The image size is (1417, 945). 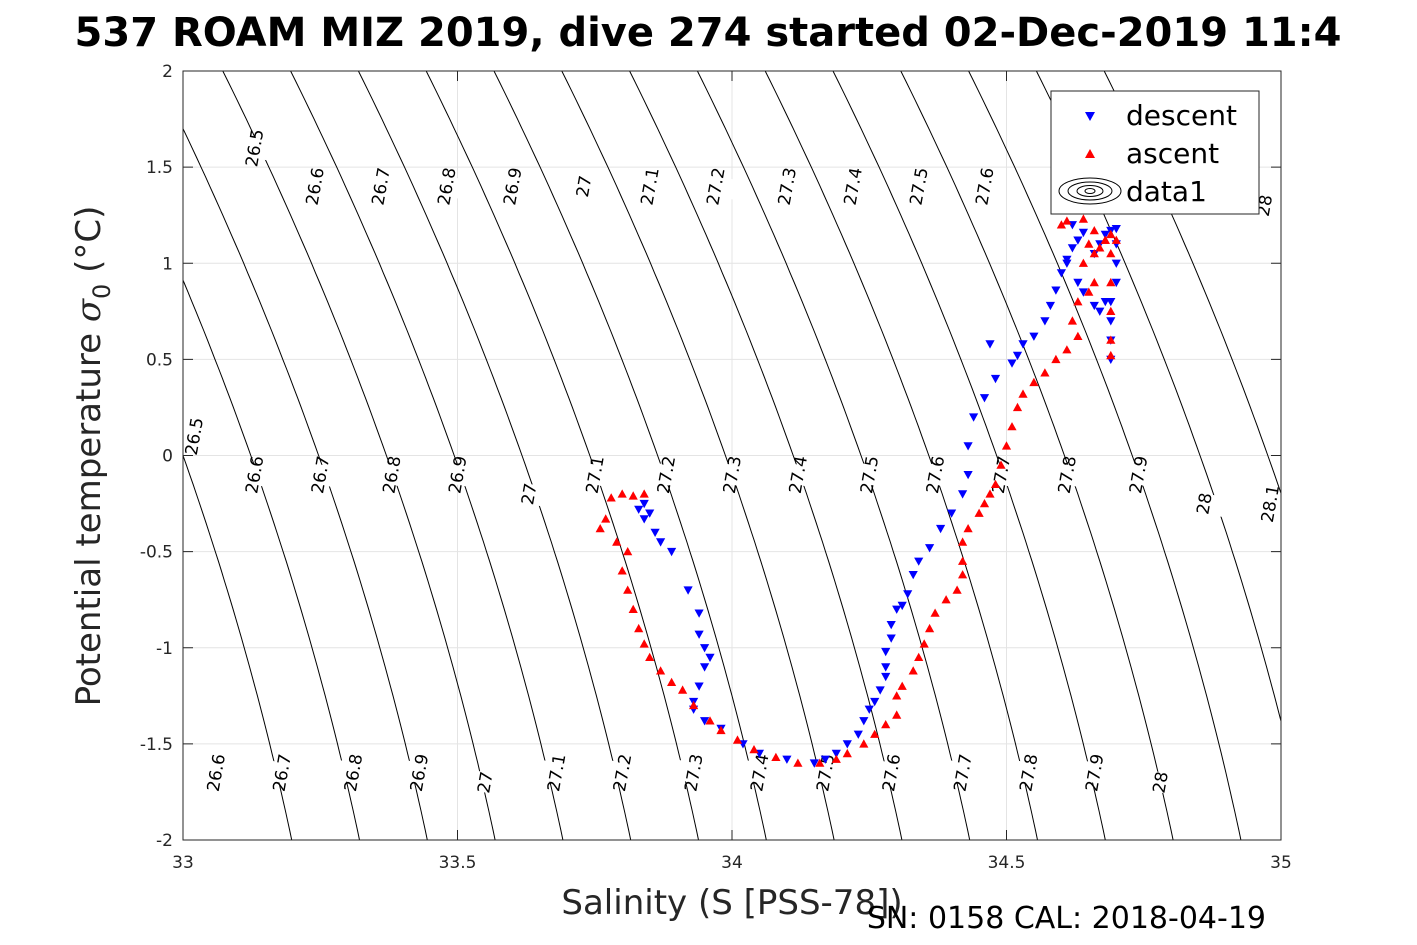 I want to click on legend-data1-label: data1, so click(x=1166, y=191).